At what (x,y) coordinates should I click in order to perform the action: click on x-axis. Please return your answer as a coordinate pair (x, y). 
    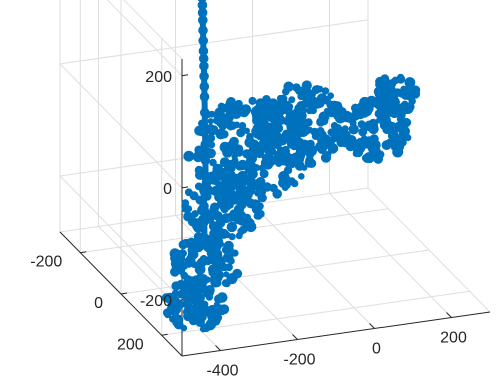
    Looking at the image, I should click on (336, 334).